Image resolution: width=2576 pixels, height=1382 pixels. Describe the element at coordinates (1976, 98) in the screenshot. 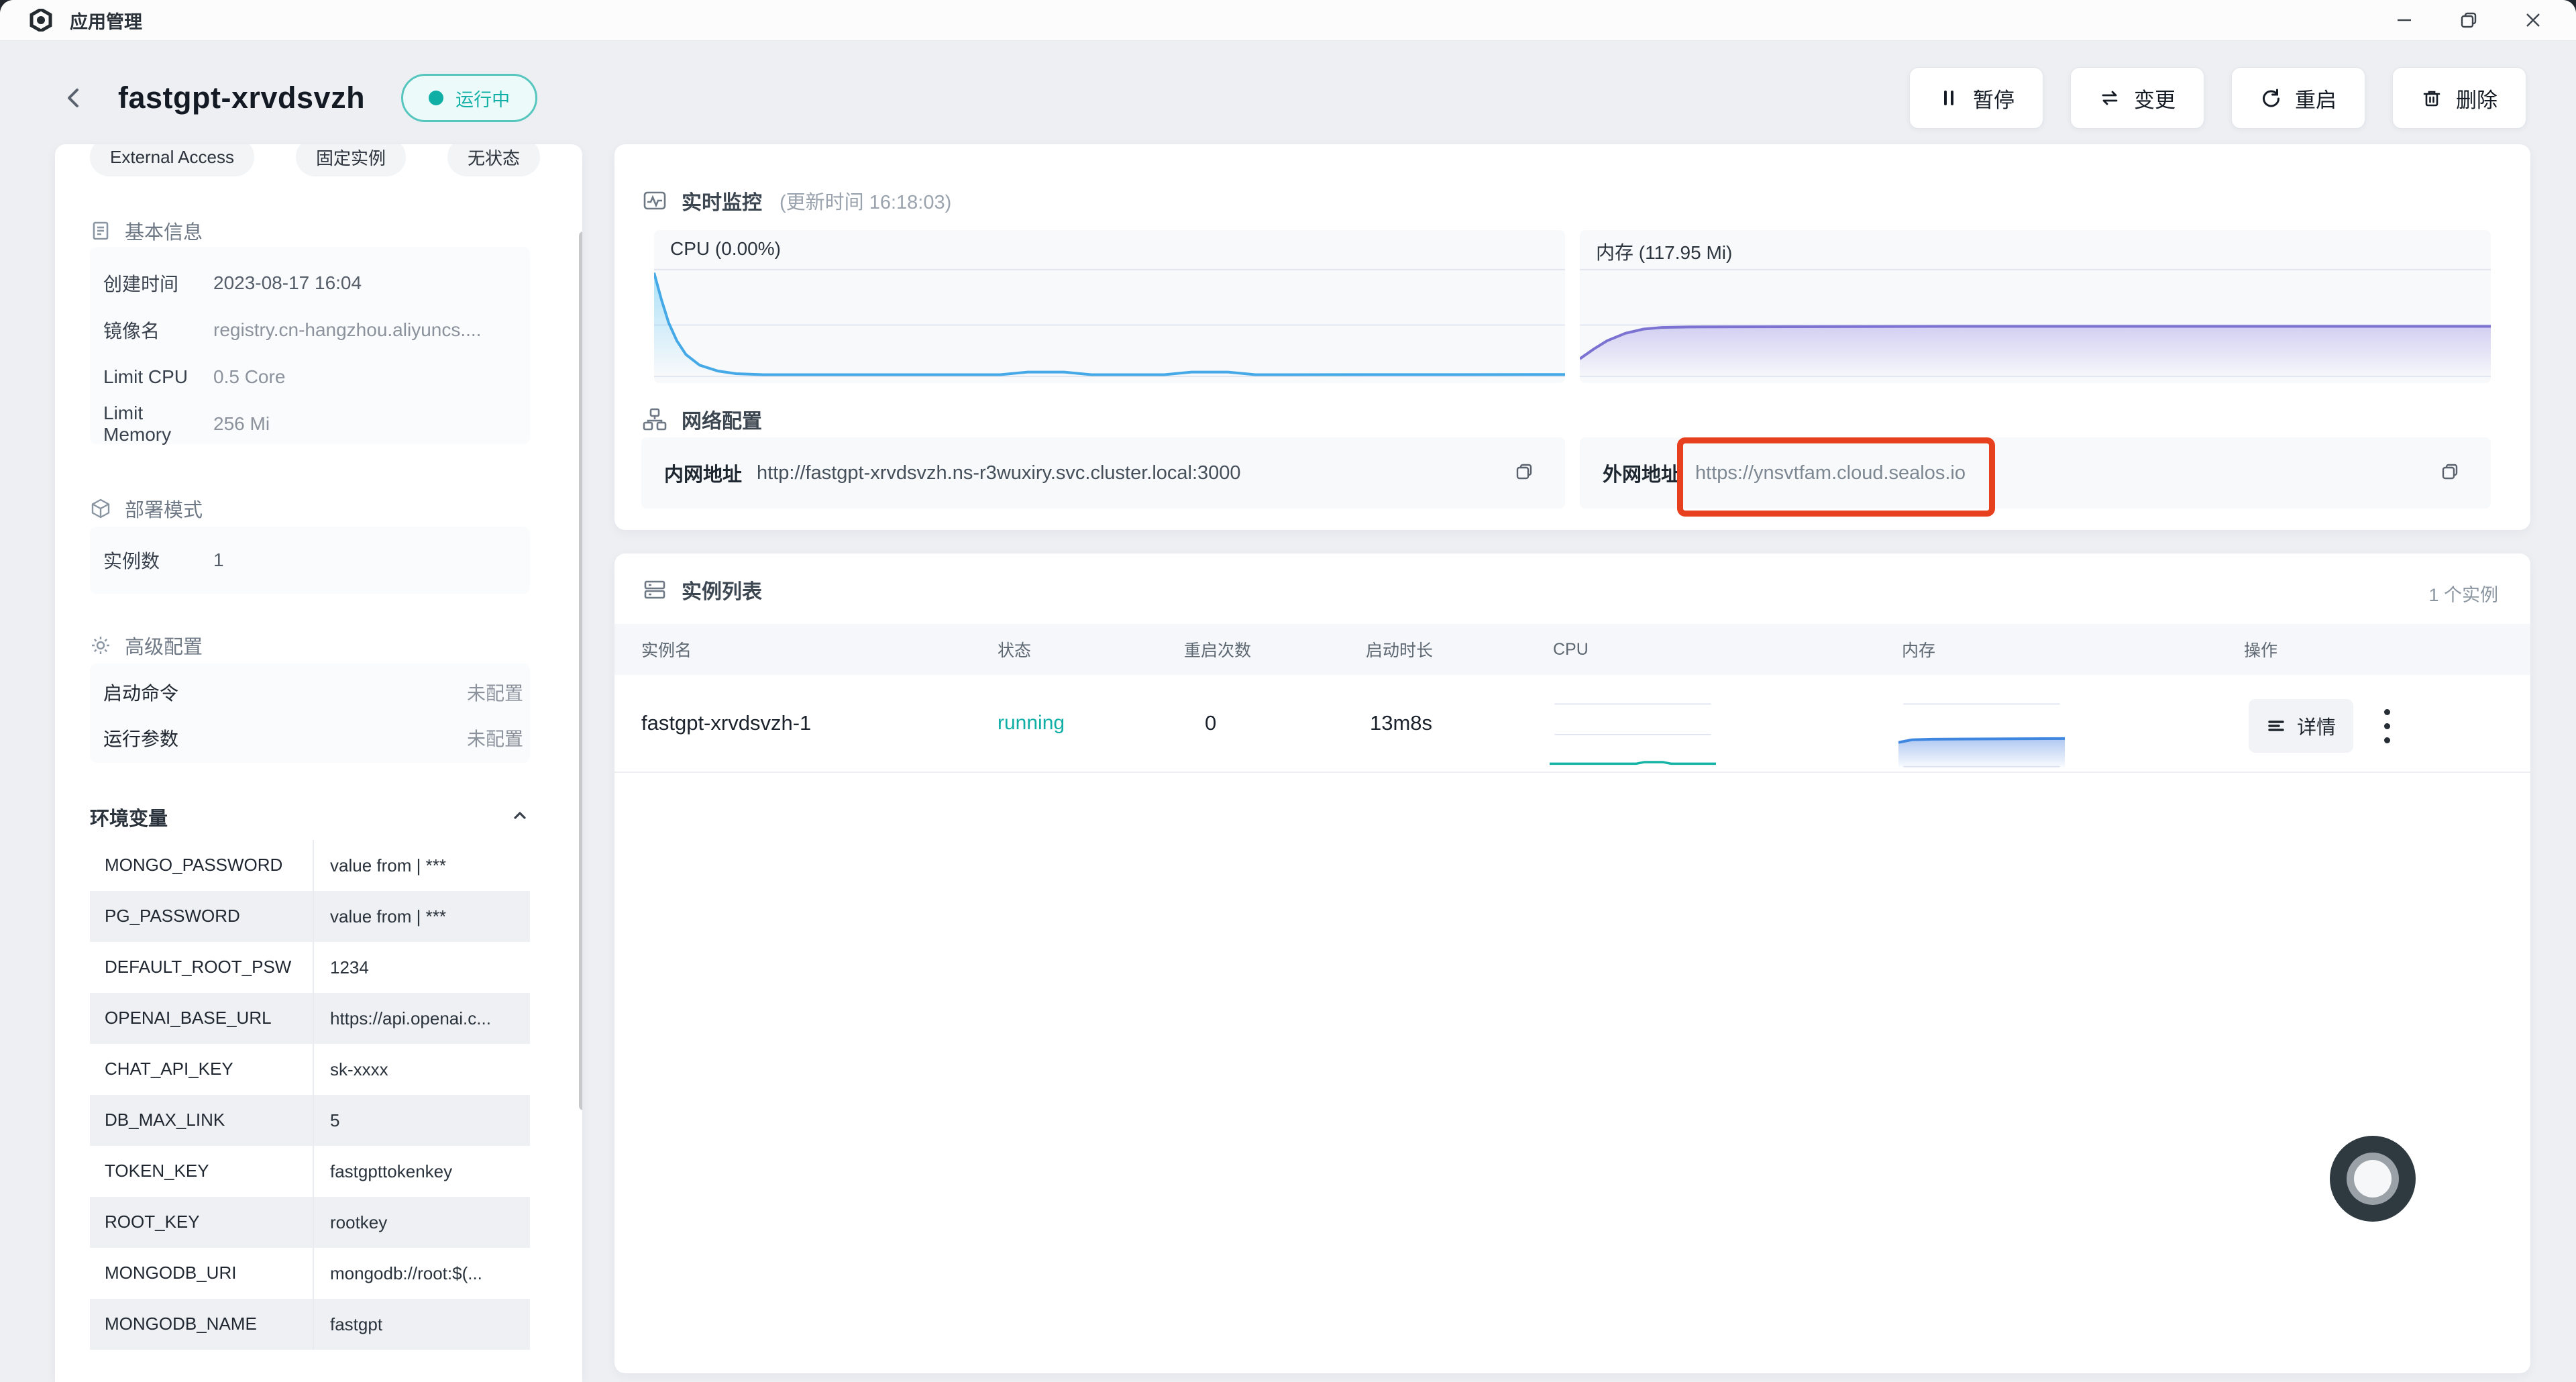

I see `pause-button: 暂停` at that location.